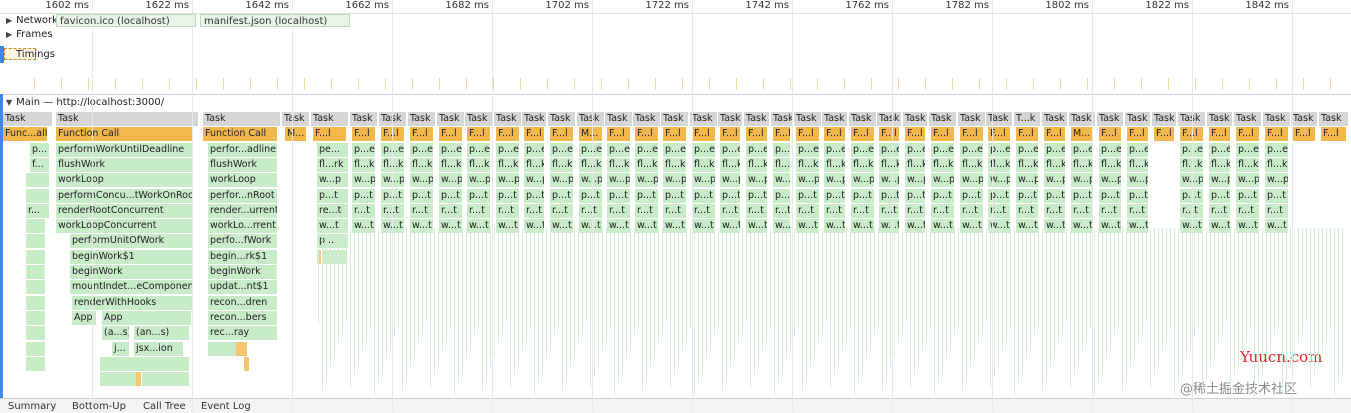 This screenshot has width=1351, height=413. What do you see at coordinates (32, 406) in the screenshot?
I see `tab-summary: Summary` at bounding box center [32, 406].